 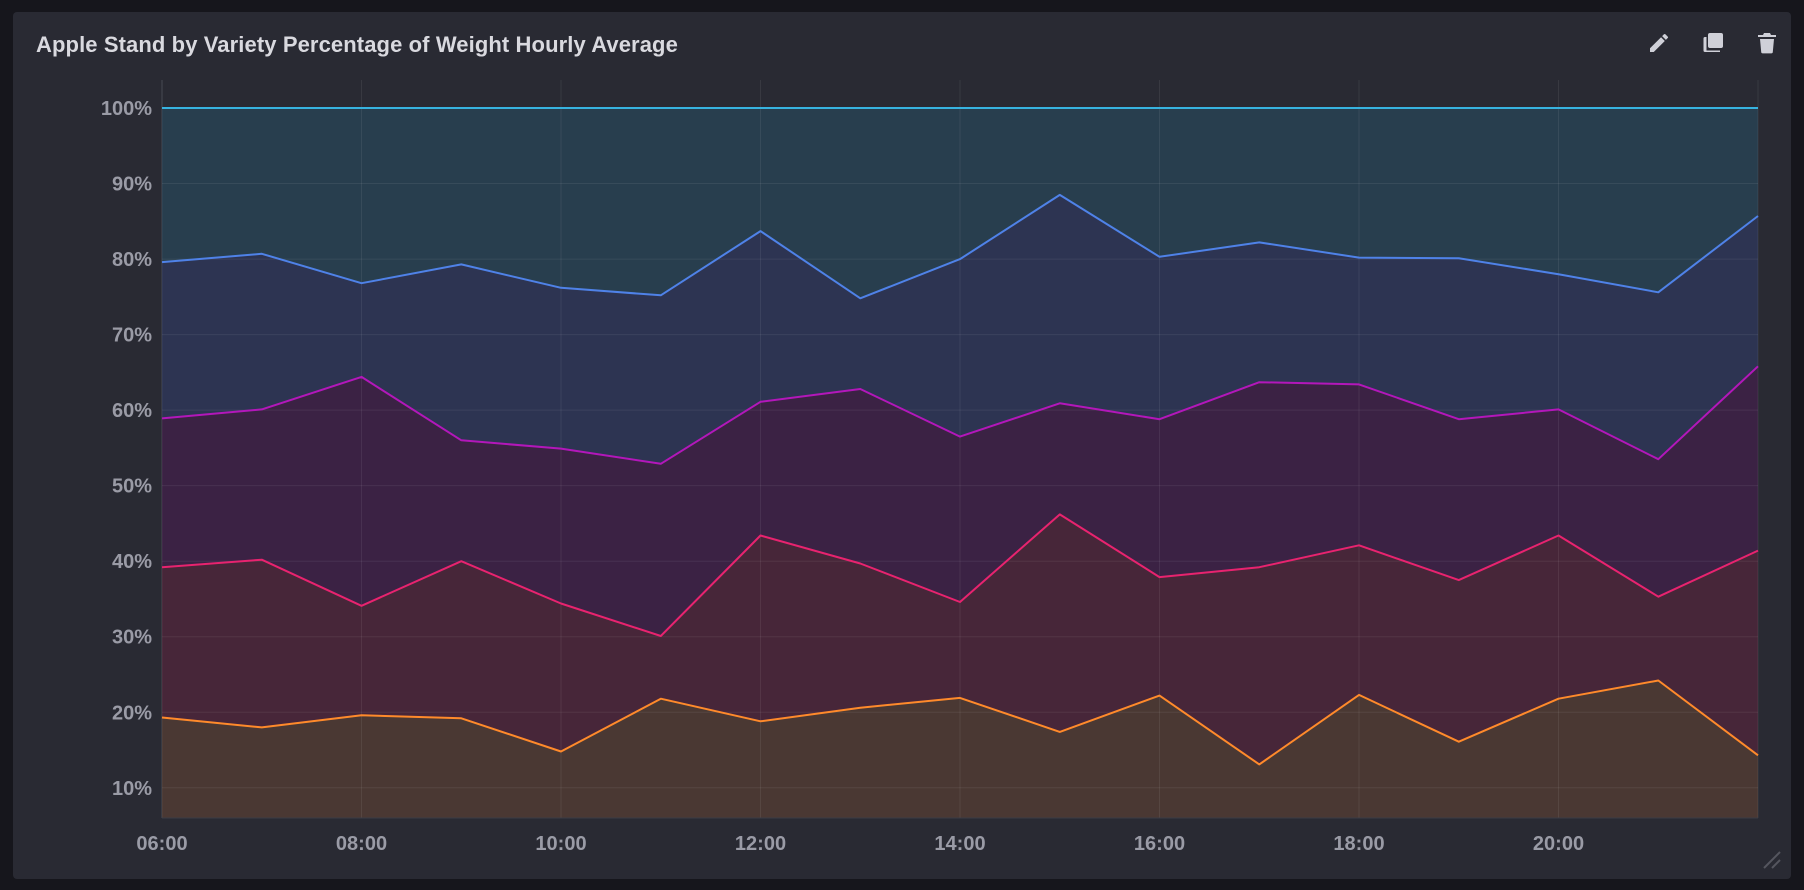 I want to click on y-tick-label: 100%, so click(x=126, y=109).